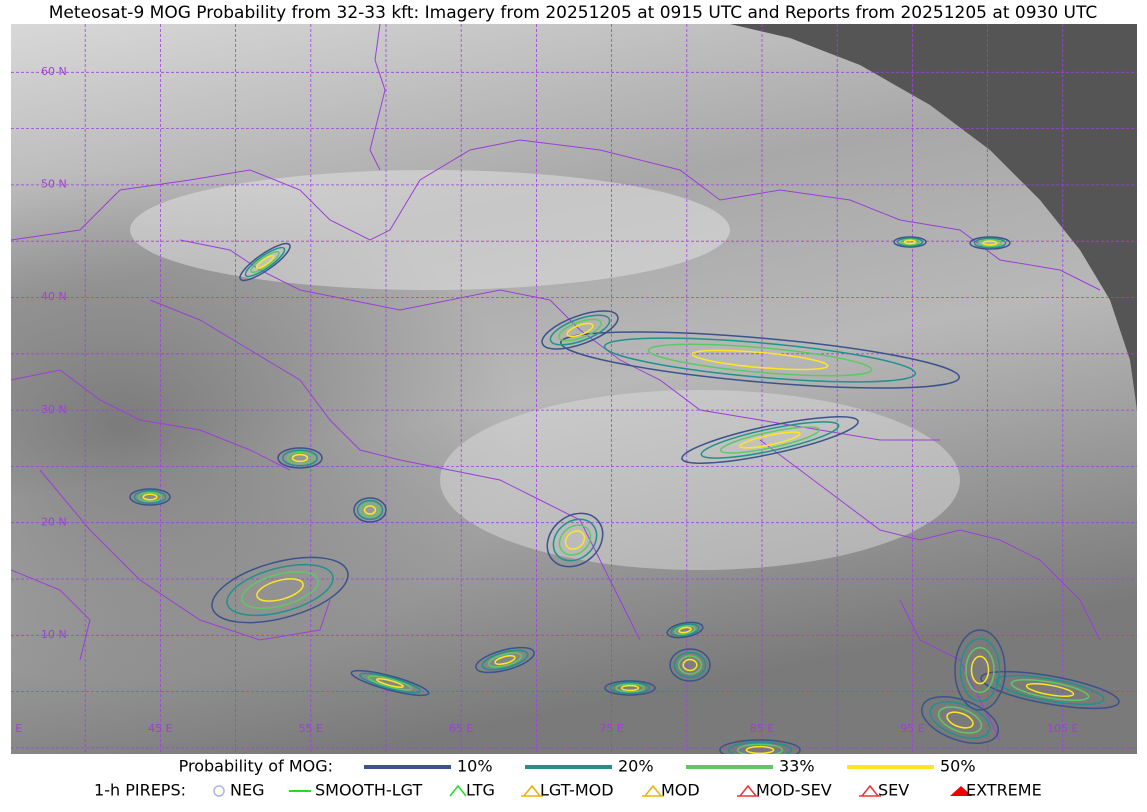 The image size is (1147, 812). What do you see at coordinates (311, 728) in the screenshot?
I see `lon-label: 55 E` at bounding box center [311, 728].